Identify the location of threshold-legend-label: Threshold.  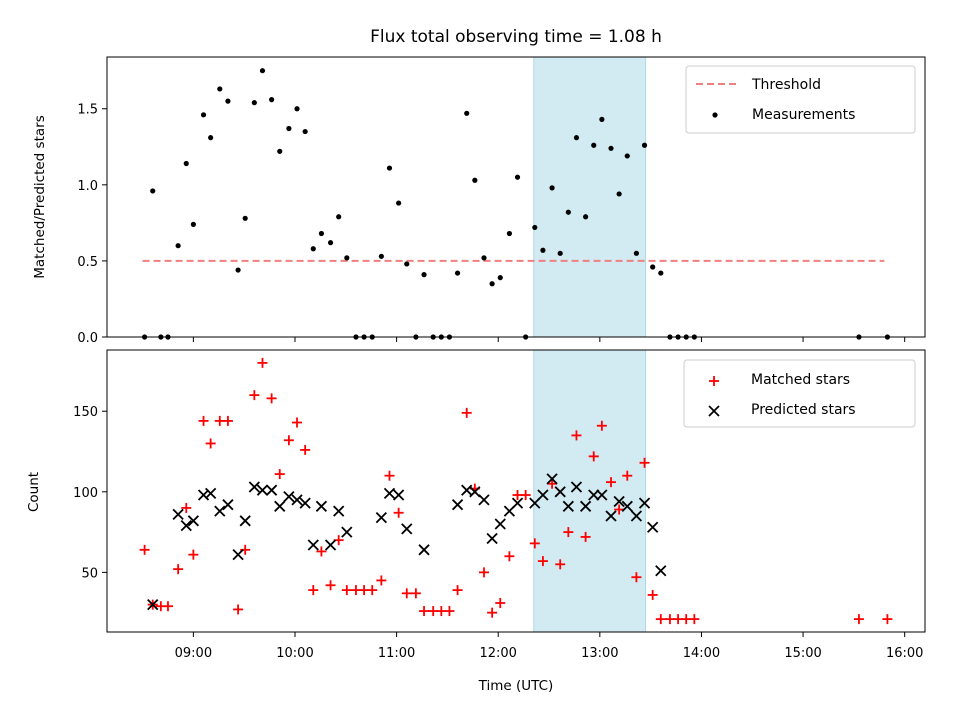
(786, 85).